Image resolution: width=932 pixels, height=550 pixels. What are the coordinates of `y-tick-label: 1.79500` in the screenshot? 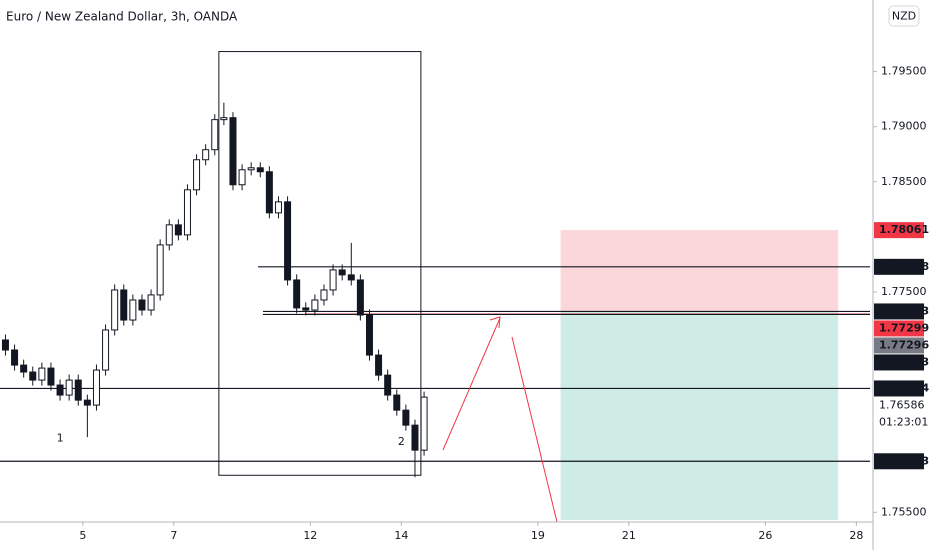 It's located at (904, 71).